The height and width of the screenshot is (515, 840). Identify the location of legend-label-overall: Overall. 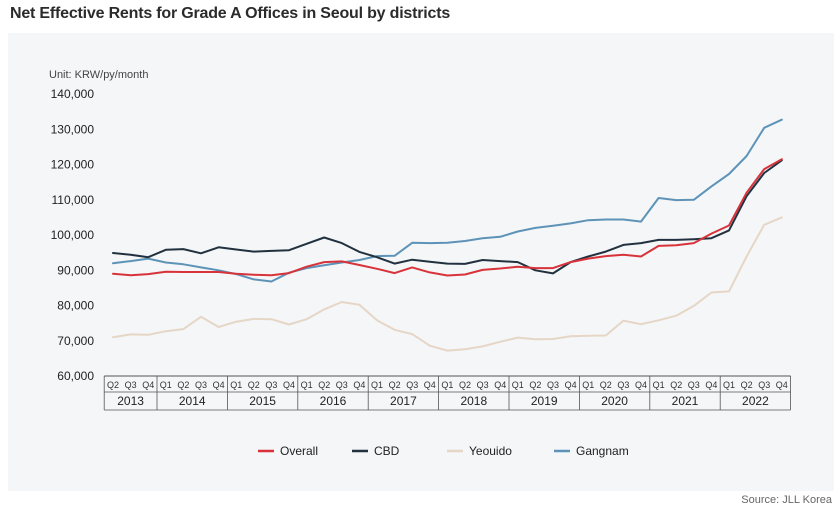
(299, 451).